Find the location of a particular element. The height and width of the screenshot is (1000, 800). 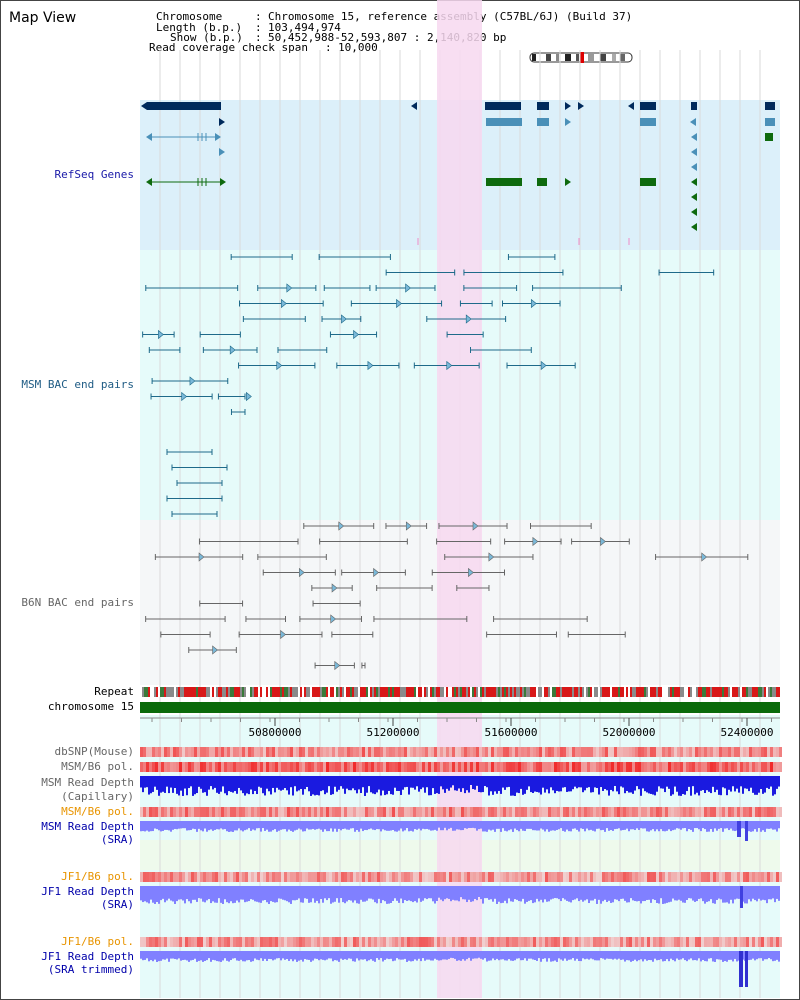

track-label-repeat: Repeat is located at coordinates (114, 691).